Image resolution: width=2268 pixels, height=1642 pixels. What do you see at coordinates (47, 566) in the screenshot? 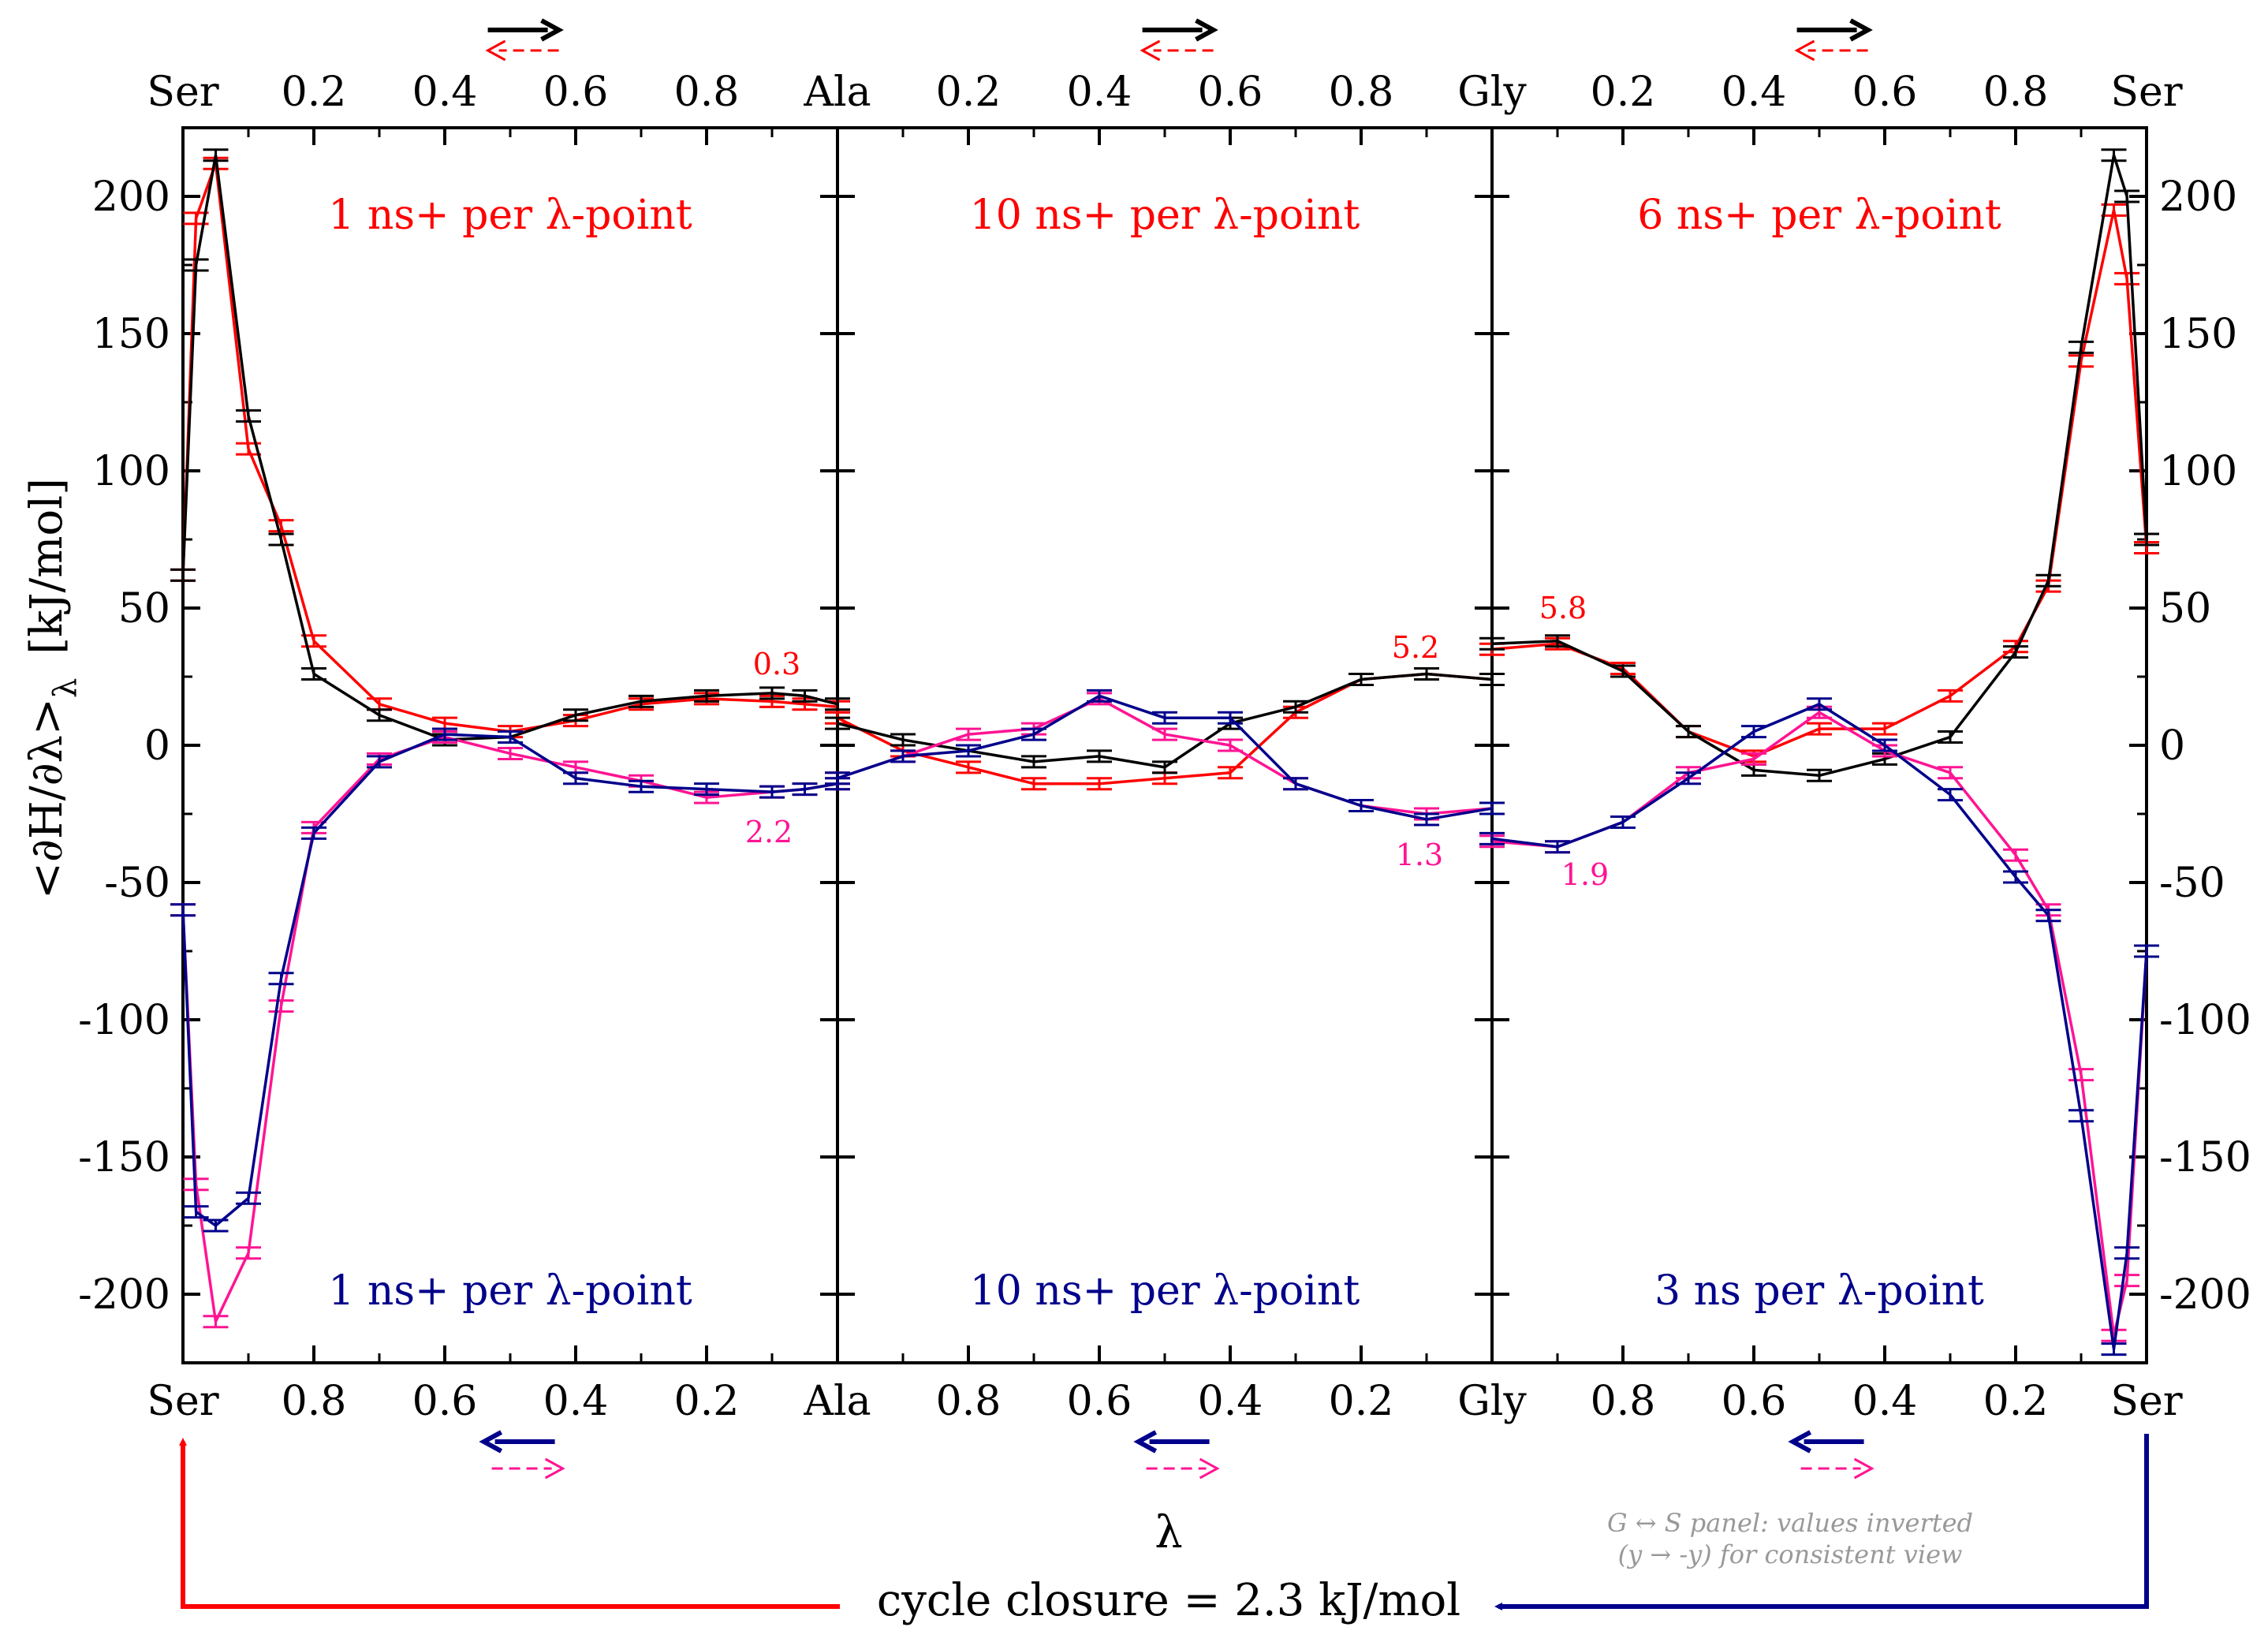
I see `y-axis-title-unit: [kJ/mol]` at bounding box center [47, 566].